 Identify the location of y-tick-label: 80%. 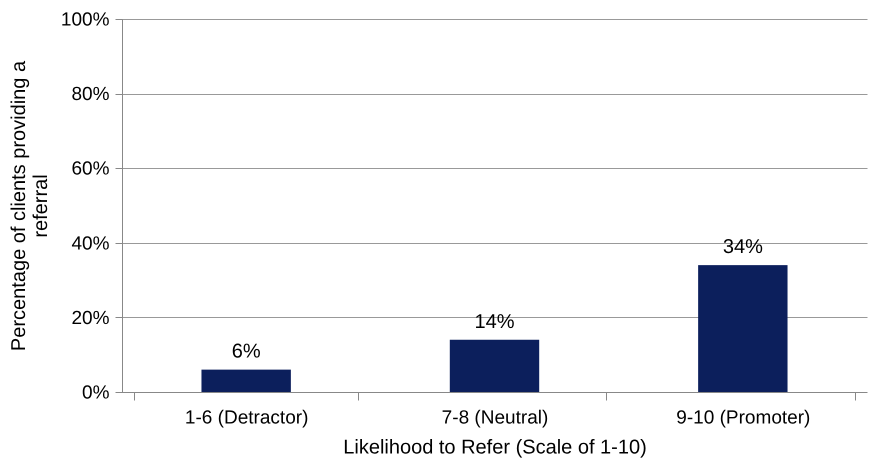
(90, 95).